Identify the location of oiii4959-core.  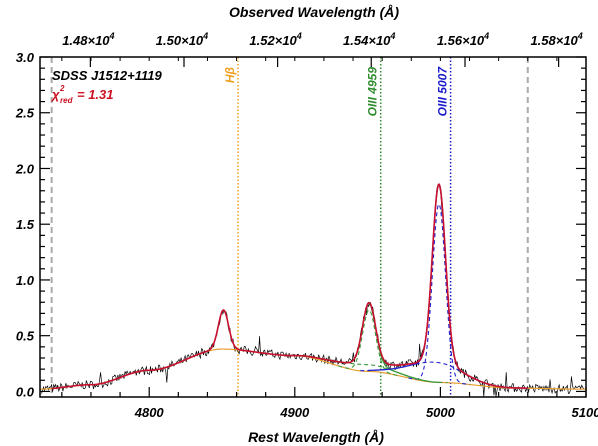
(369, 343).